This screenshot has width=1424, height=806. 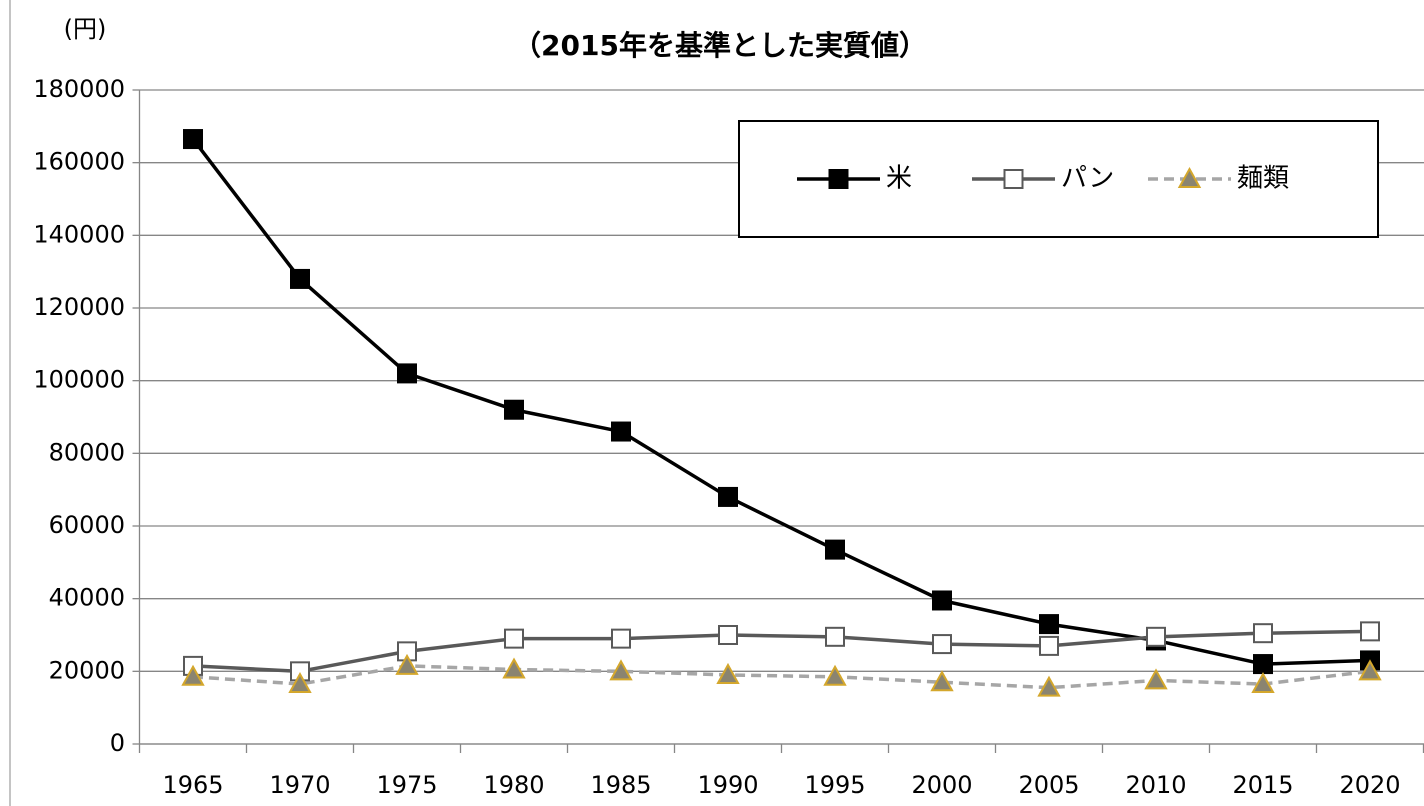 What do you see at coordinates (620, 785) in the screenshot?
I see `x-tick-label: 1985` at bounding box center [620, 785].